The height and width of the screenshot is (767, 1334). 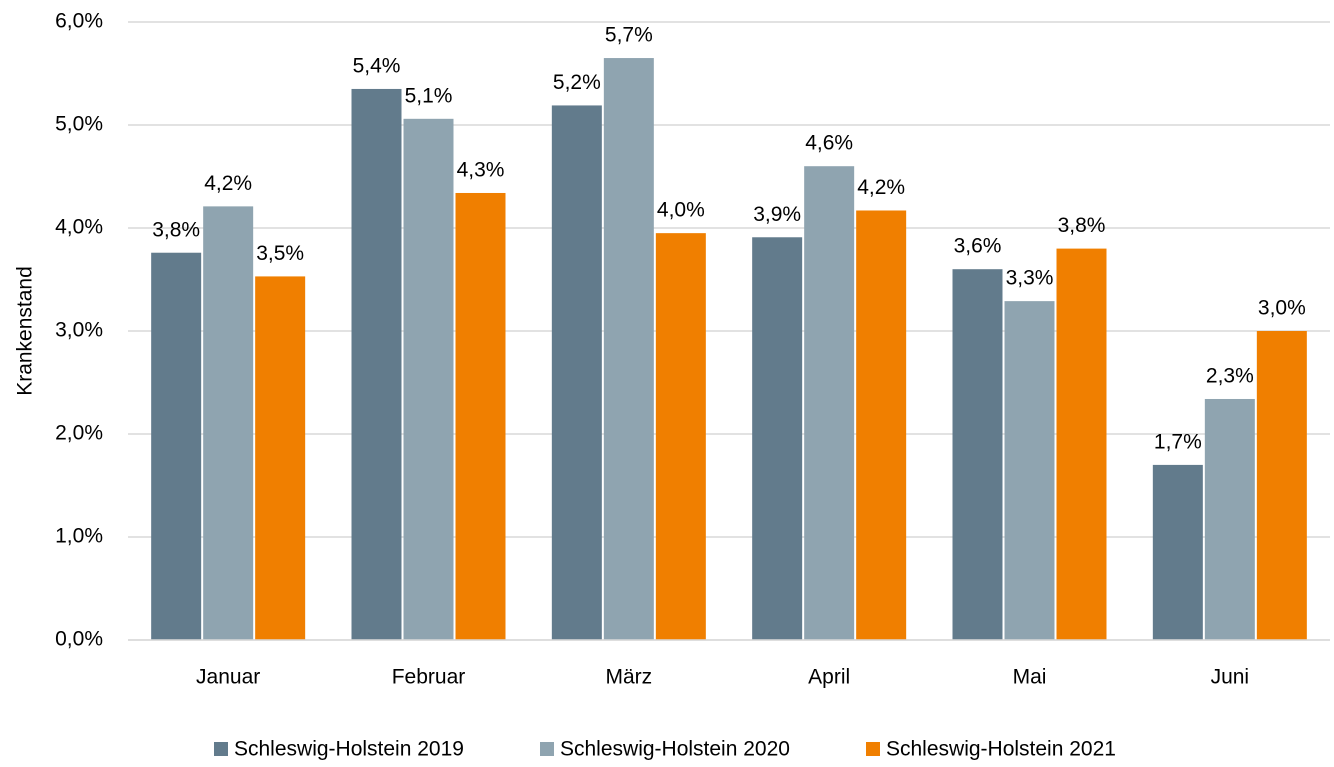 What do you see at coordinates (79, 227) in the screenshot?
I see `y-tick-label: 4,0%` at bounding box center [79, 227].